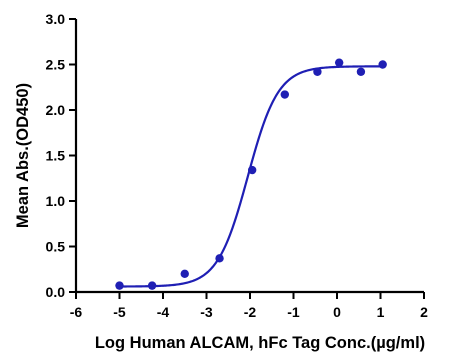 This screenshot has width=462, height=361. I want to click on x-tick-label: 0, so click(337, 312).